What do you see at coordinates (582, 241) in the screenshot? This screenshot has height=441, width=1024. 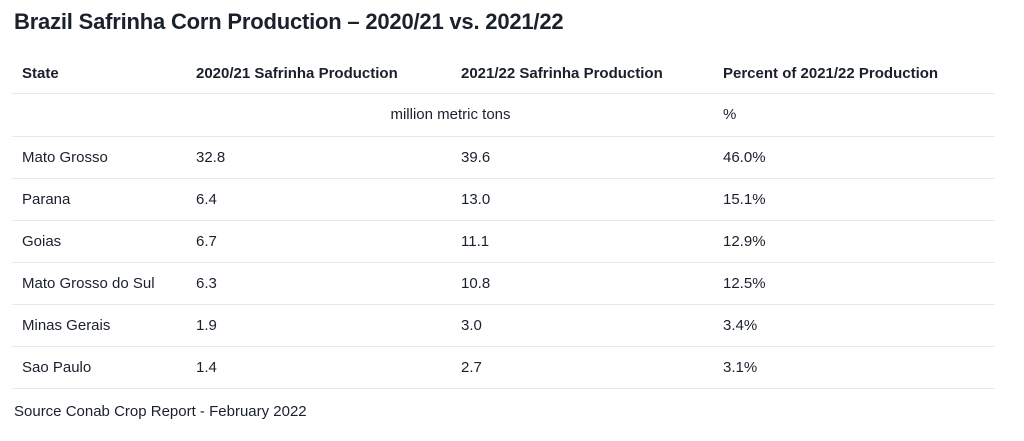 I see `prod-2021-22-cell: 11.1` at bounding box center [582, 241].